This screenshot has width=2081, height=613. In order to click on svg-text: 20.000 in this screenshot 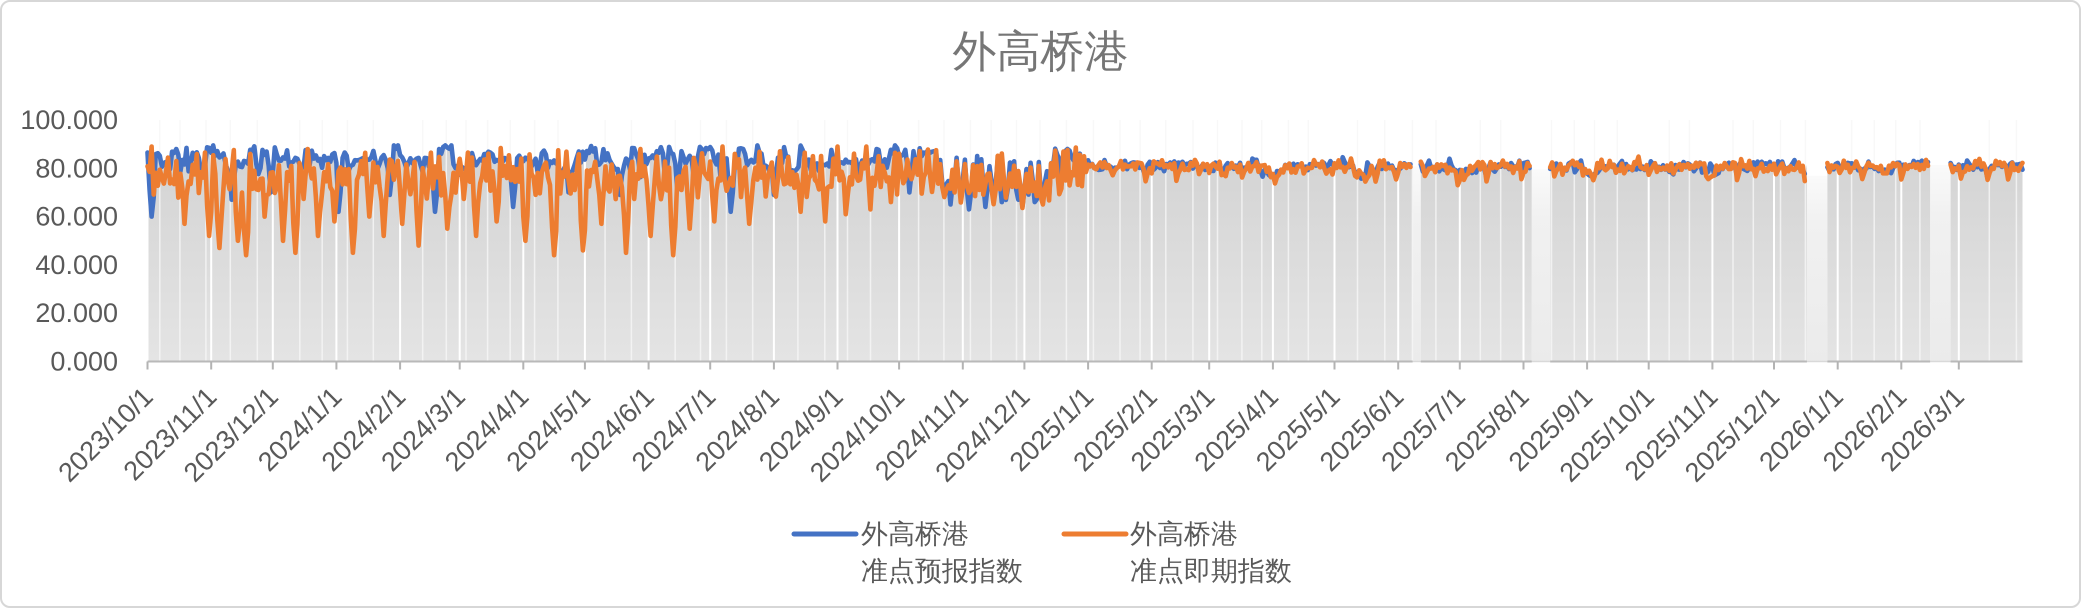, I will do `click(76, 313)`.